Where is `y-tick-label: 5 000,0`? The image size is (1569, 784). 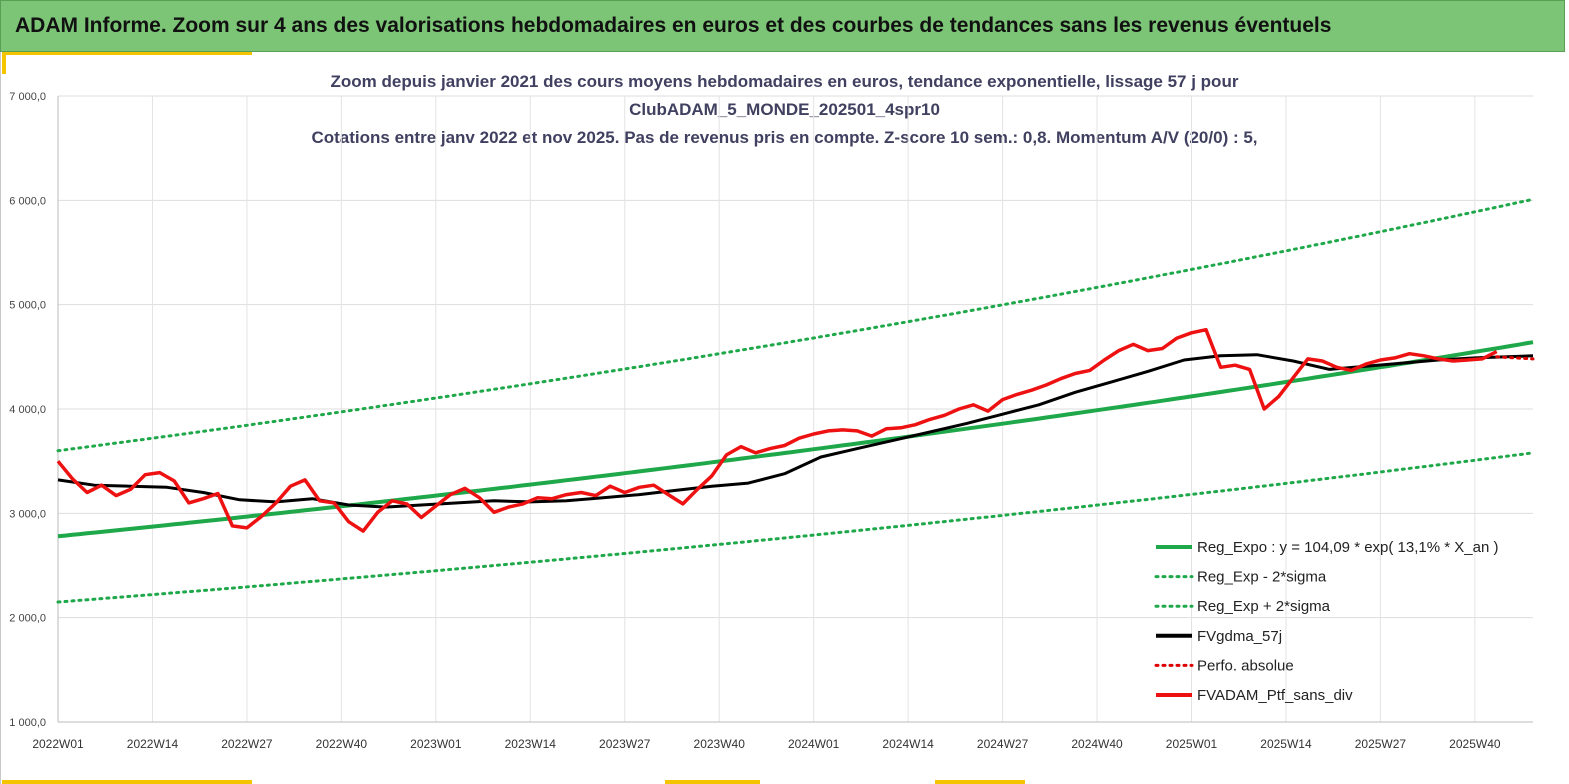
y-tick-label: 5 000,0 is located at coordinates (27, 306).